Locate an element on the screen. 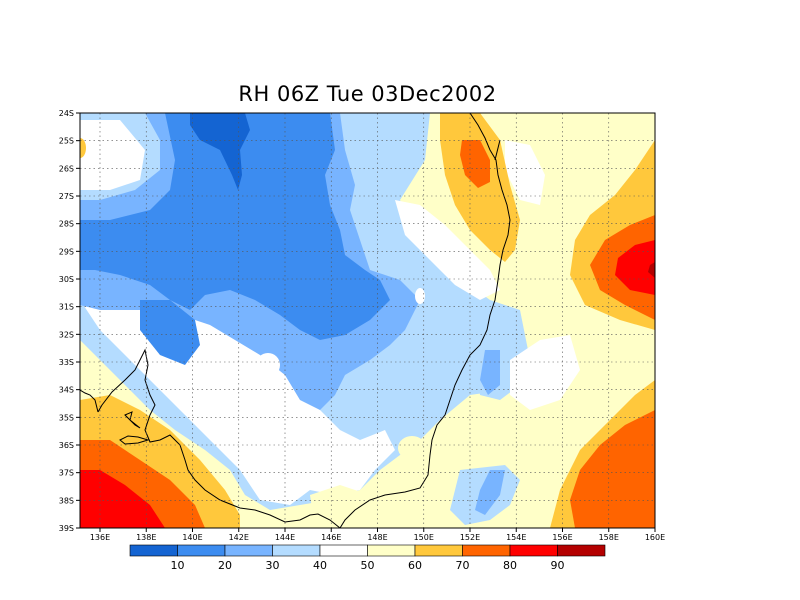 The image size is (800, 600). lon-label: 148E is located at coordinates (377, 537).